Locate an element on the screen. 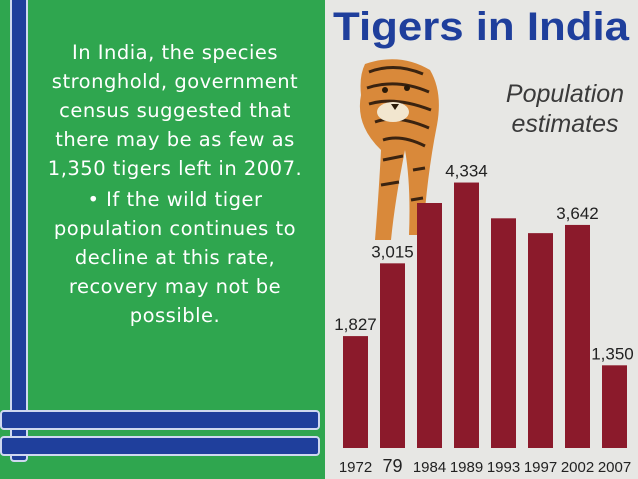 The height and width of the screenshot is (479, 638). data-label-1979: 3,015 is located at coordinates (392, 251).